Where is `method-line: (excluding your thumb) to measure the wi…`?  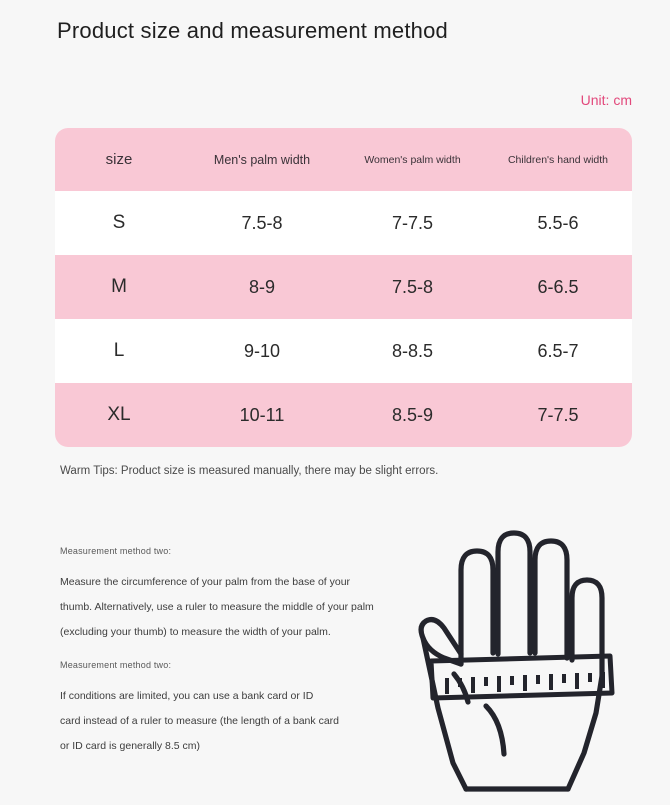
method-line: (excluding your thumb) to measure the wi… is located at coordinates (195, 632).